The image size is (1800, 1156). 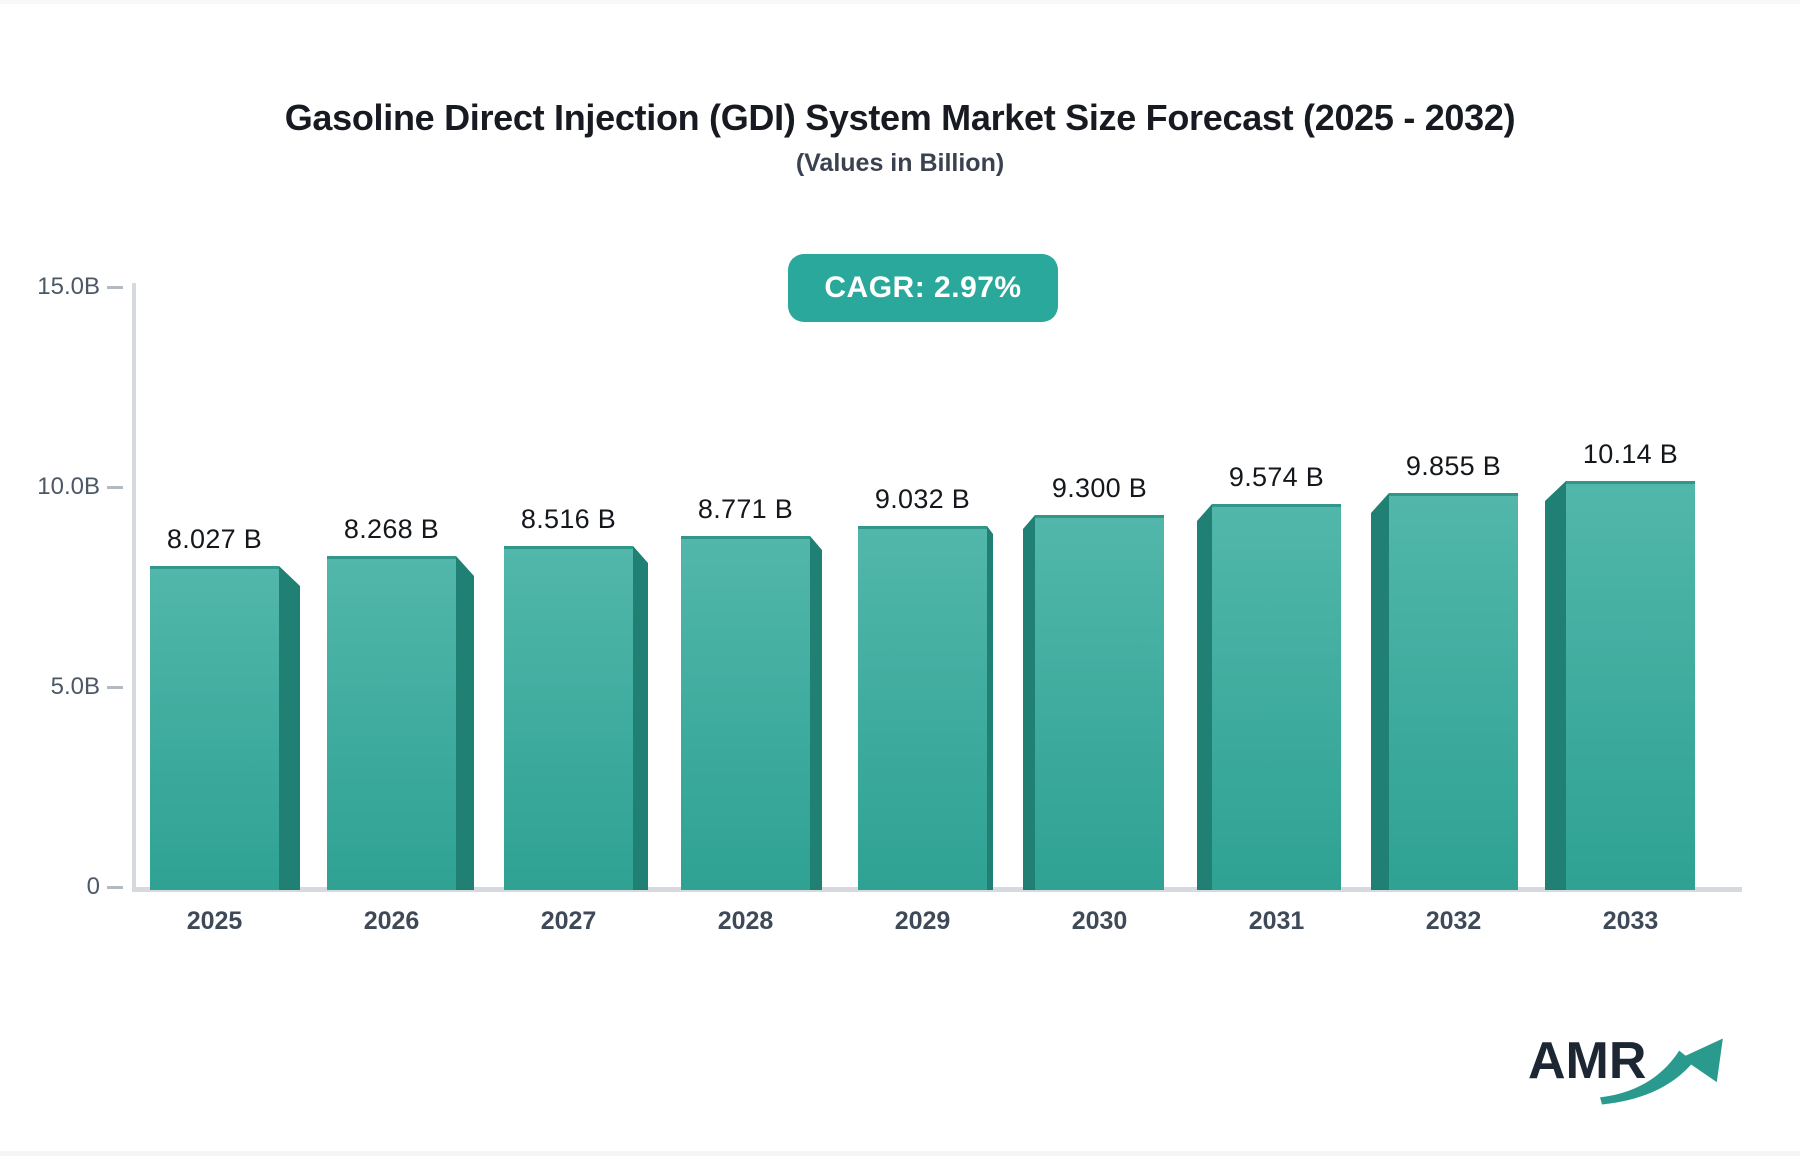 I want to click on y-tick-label: 10.0B, so click(x=68, y=486).